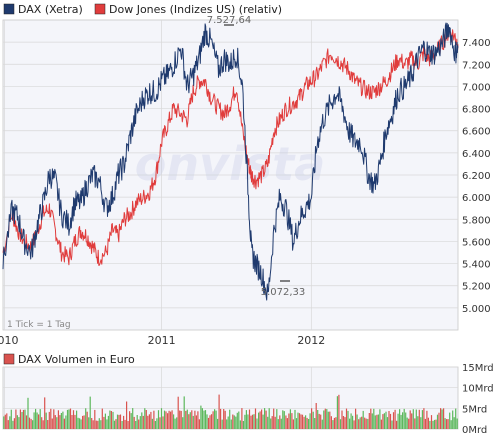  Describe the element at coordinates (229, 20) in the screenshot. I see `max-annotation: 7.527,64` at that location.